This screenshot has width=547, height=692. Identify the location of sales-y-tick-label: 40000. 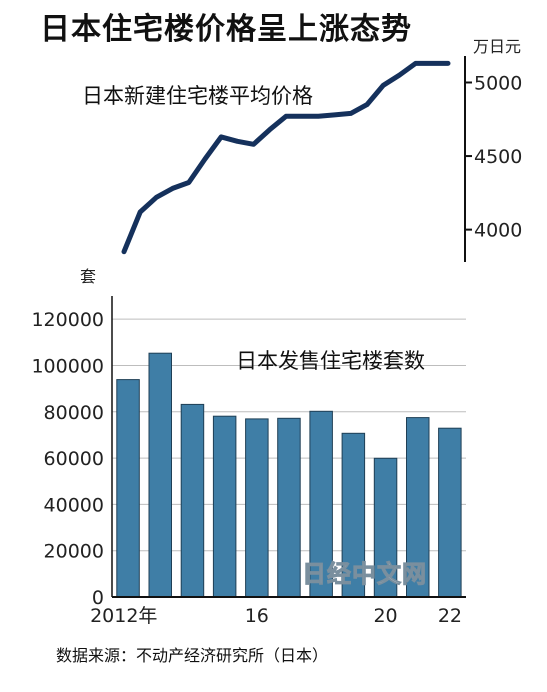
(74, 505).